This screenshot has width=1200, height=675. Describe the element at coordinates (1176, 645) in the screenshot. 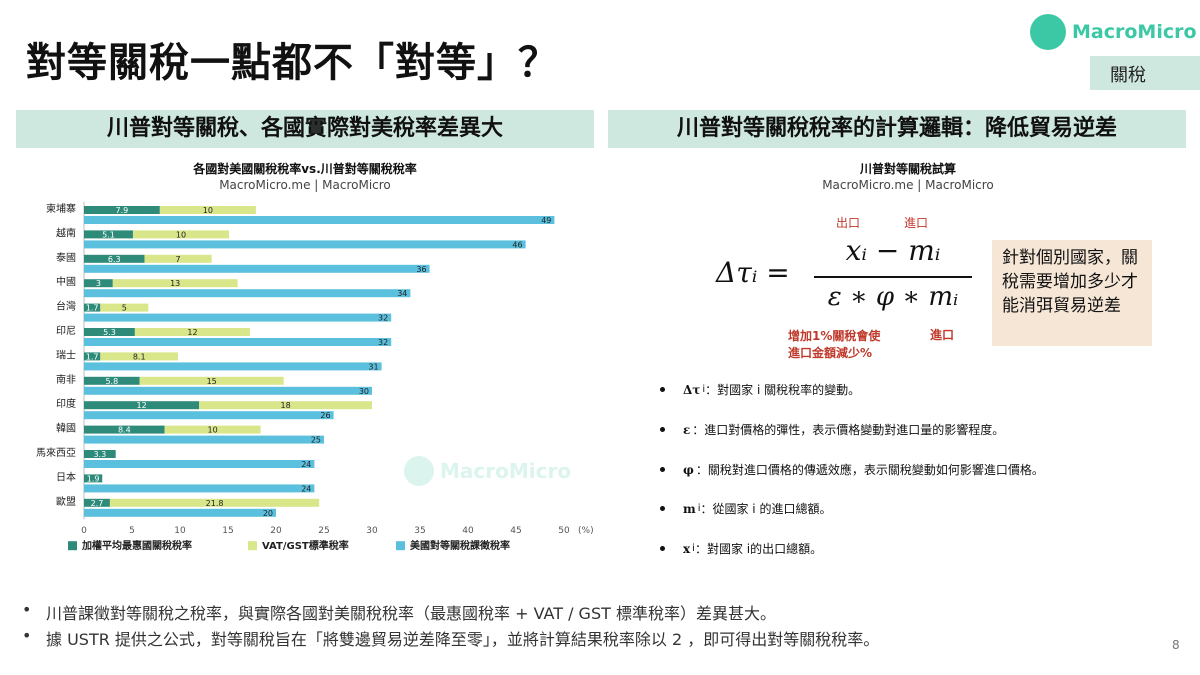

I see `page-number: 8` at that location.